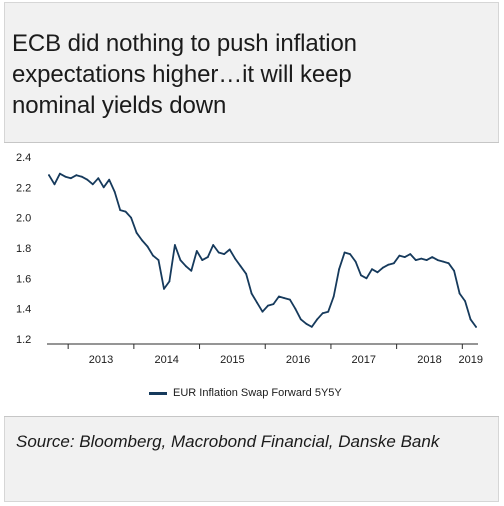  What do you see at coordinates (23, 279) in the screenshot?
I see `y-tick-label: 1.6` at bounding box center [23, 279].